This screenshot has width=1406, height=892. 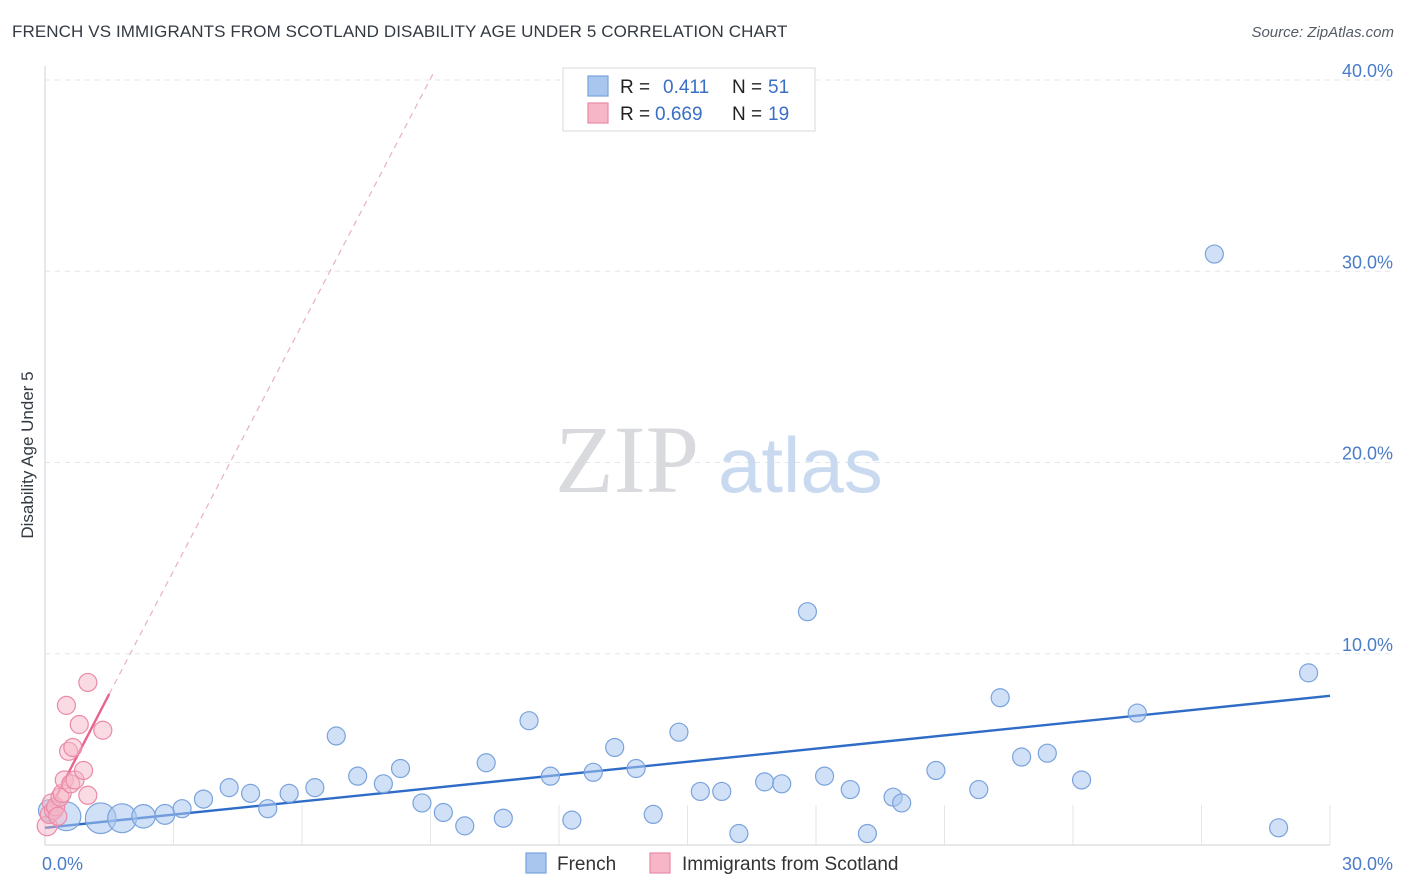 I want to click on legend-r-value-scotland: 0.669, so click(x=679, y=114).